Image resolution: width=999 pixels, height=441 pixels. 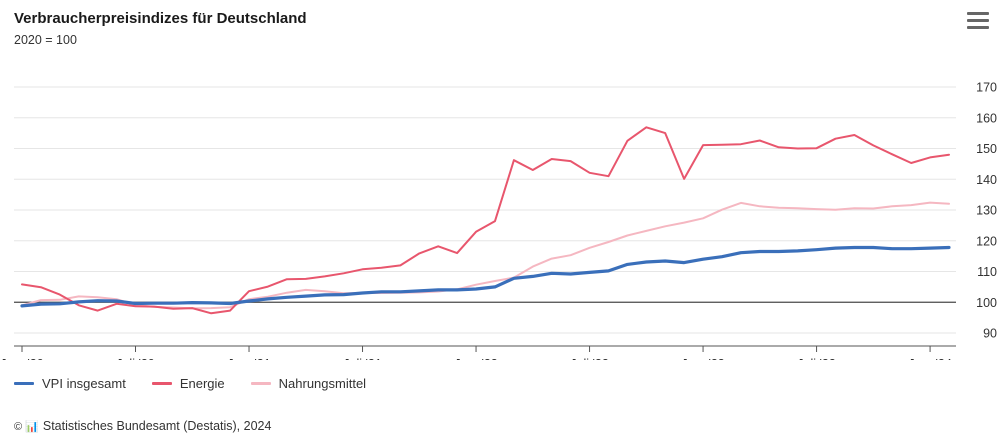 What do you see at coordinates (929, 358) in the screenshot?
I see `x-tick-label: Jan. '24` at bounding box center [929, 358].